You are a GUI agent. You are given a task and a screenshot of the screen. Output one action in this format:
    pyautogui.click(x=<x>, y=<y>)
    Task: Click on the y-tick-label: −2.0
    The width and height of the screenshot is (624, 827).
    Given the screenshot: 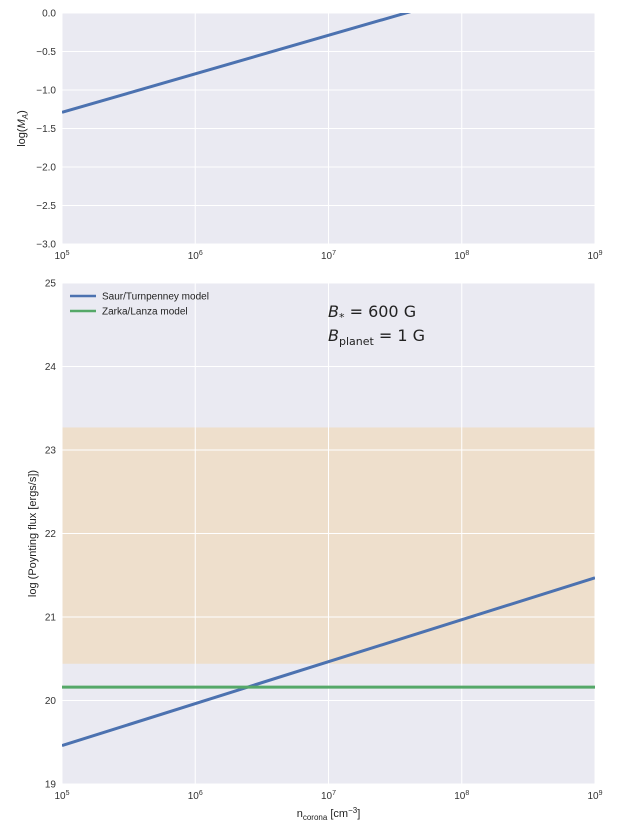 What is the action you would take?
    pyautogui.click(x=46, y=168)
    